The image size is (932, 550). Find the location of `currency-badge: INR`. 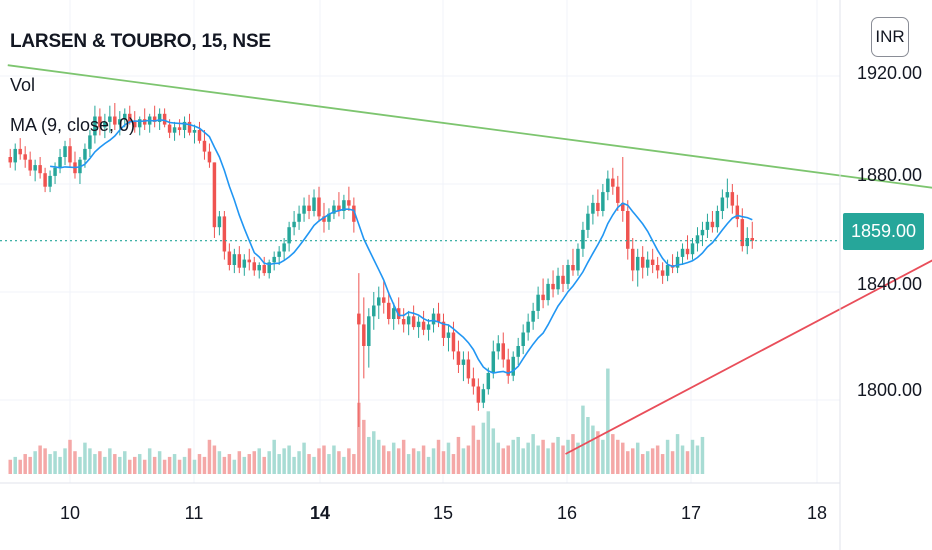

currency-badge: INR is located at coordinates (890, 37).